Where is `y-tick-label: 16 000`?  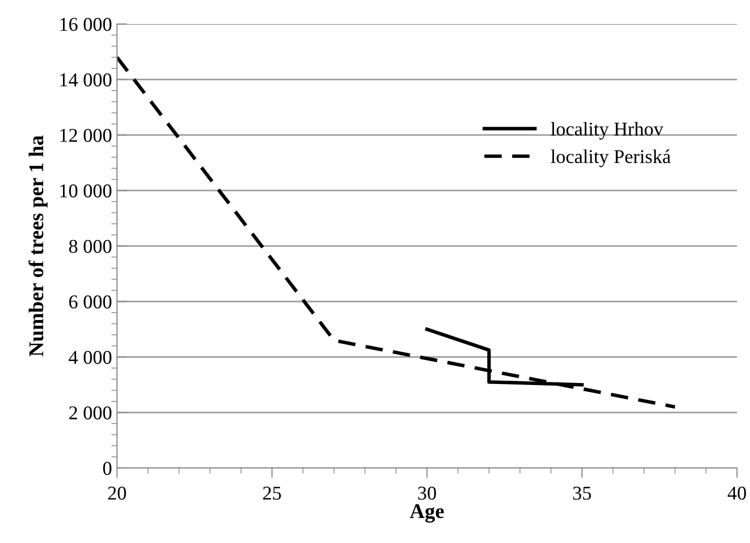
y-tick-label: 16 000 is located at coordinates (86, 24).